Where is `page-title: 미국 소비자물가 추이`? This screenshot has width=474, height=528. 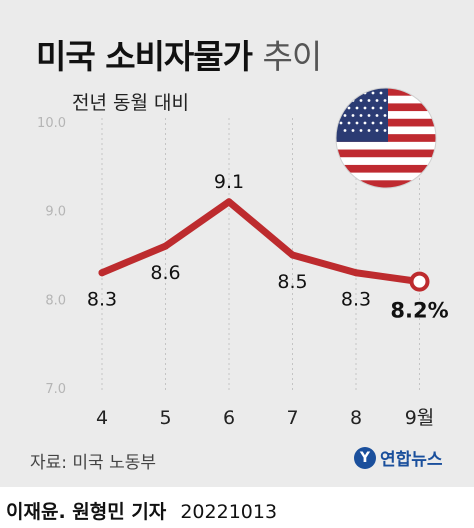
page-title: 미국 소비자물가 추이 is located at coordinates (179, 54).